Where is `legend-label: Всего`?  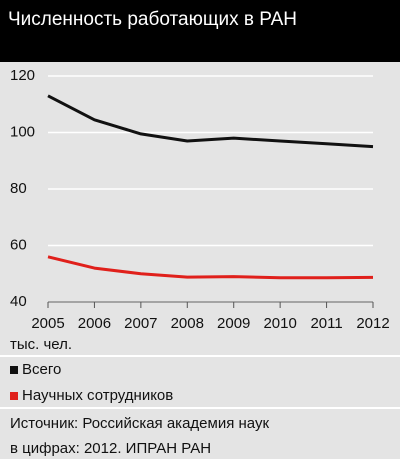
legend-label: Всего is located at coordinates (41, 369).